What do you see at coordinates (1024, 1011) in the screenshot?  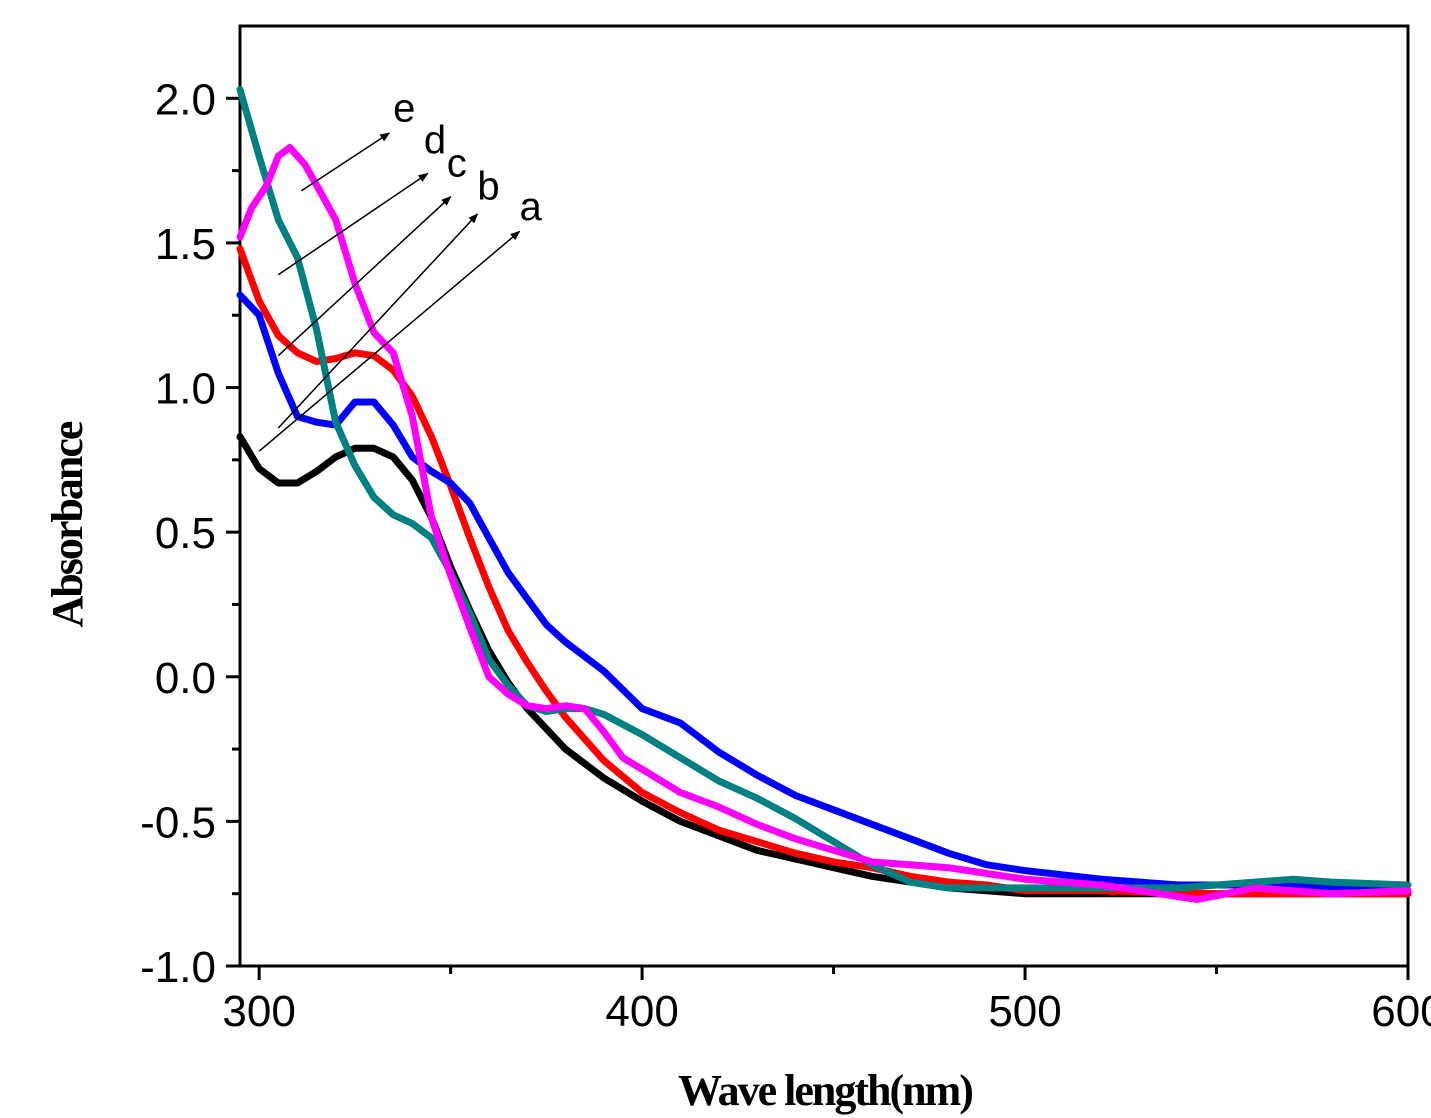 I see `x-tick-label: 500` at bounding box center [1024, 1011].